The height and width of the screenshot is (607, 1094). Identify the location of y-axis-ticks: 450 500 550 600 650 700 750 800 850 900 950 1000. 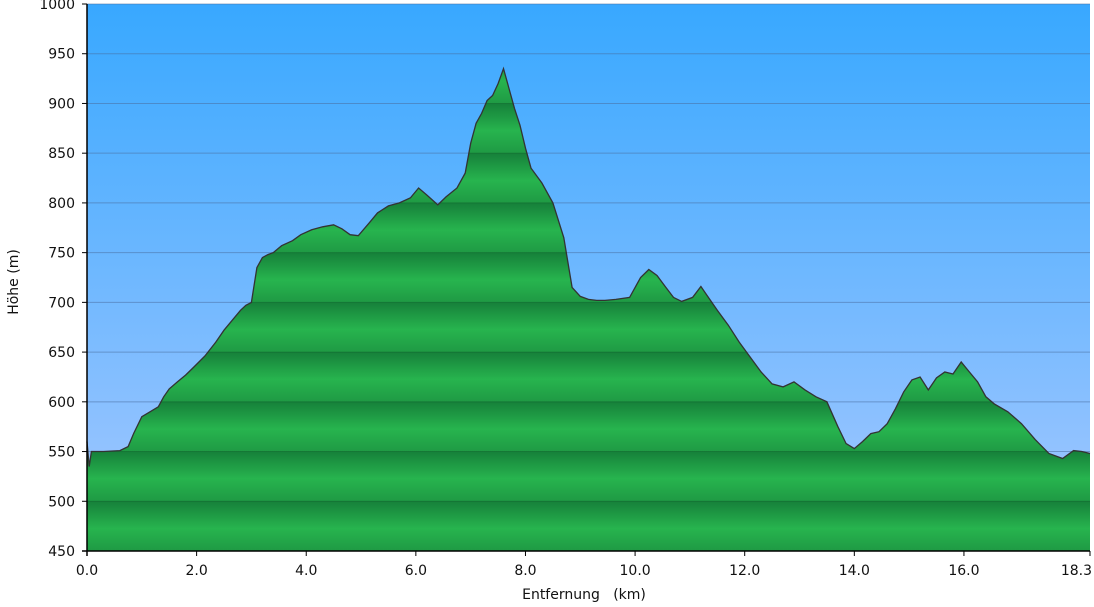
(63, 280).